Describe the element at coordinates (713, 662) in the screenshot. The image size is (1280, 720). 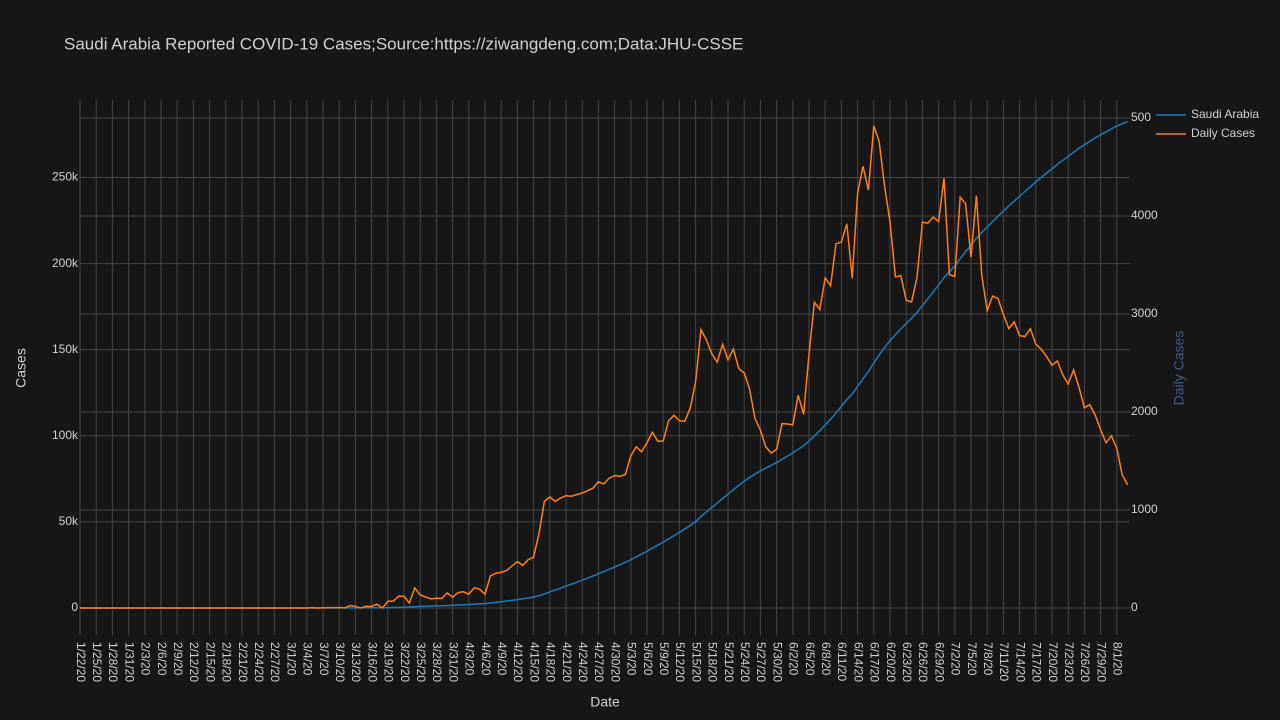
I see `x-tick-label: 5/18/20` at that location.